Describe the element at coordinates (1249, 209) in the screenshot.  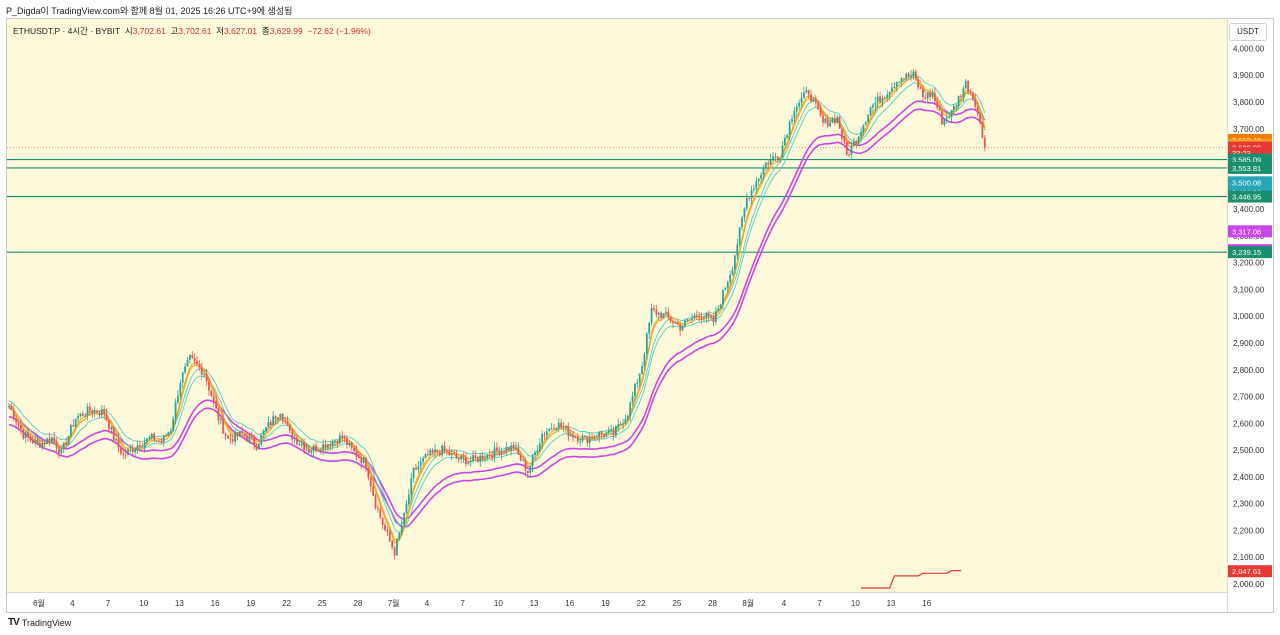
I see `y-tick-label: 3,400.00` at that location.